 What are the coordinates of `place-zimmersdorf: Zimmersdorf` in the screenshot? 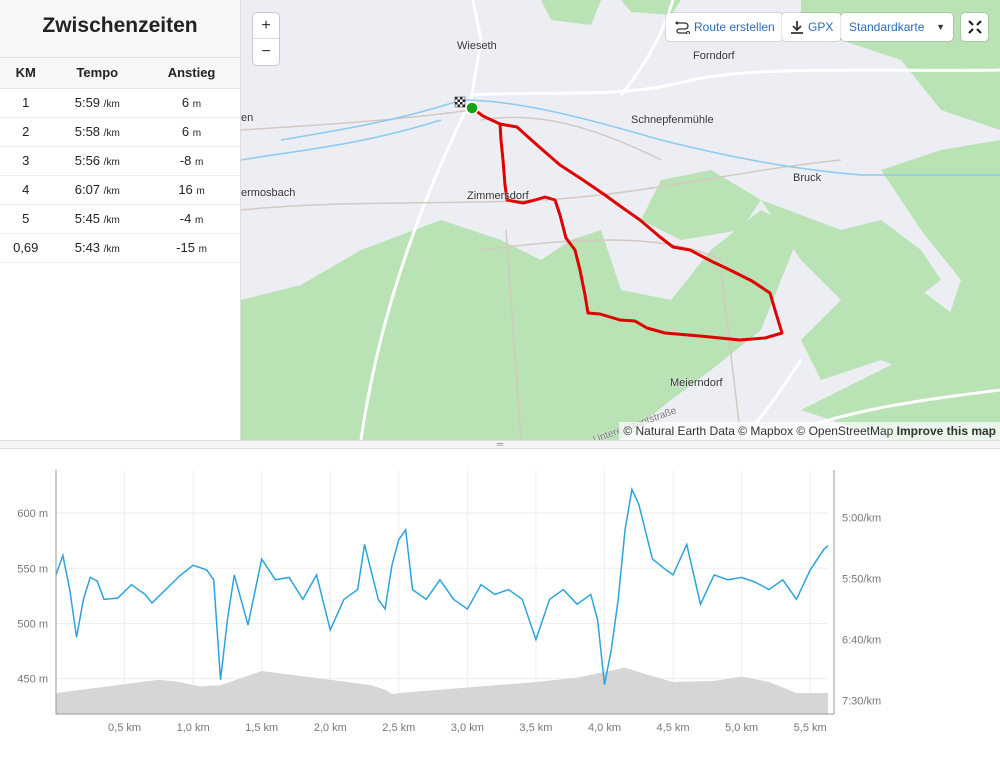 It's located at (498, 196).